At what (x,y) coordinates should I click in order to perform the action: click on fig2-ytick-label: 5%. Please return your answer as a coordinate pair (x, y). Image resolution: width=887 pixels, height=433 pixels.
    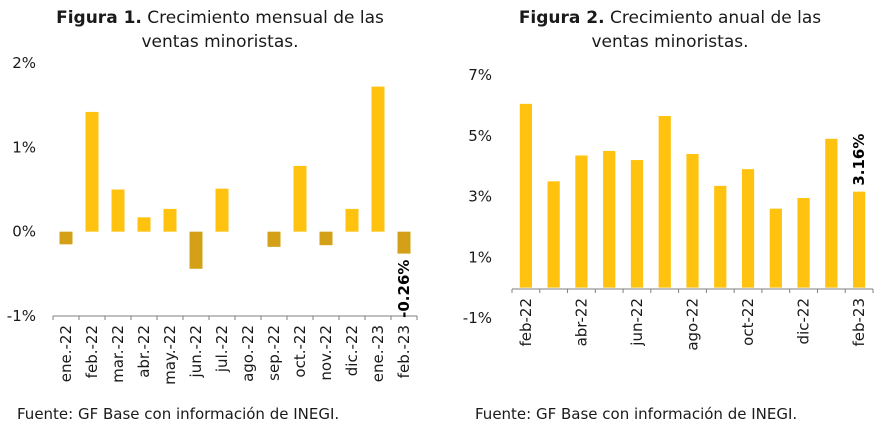
    Looking at the image, I should click on (480, 136).